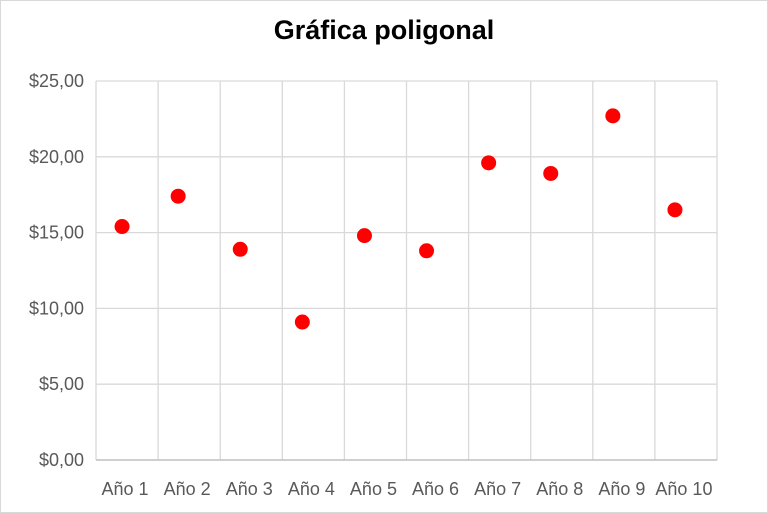  I want to click on x-tick-label: Año 2, so click(187, 489).